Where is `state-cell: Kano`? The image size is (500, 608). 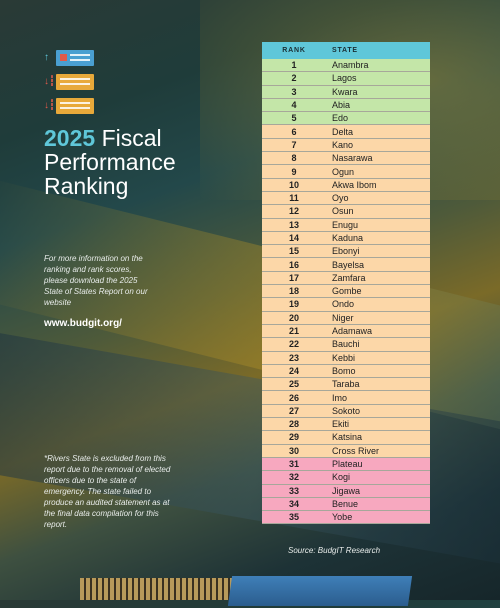
state-cell: Kano is located at coordinates (343, 144).